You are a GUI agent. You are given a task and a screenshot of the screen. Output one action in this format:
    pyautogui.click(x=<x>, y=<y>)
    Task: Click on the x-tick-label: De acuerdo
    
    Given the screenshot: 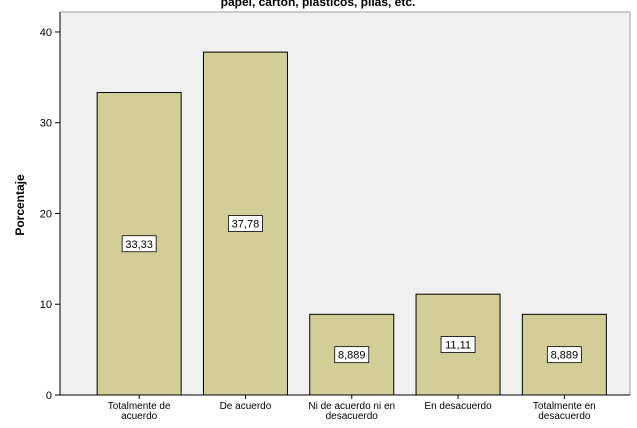 What is the action you would take?
    pyautogui.click(x=245, y=406)
    